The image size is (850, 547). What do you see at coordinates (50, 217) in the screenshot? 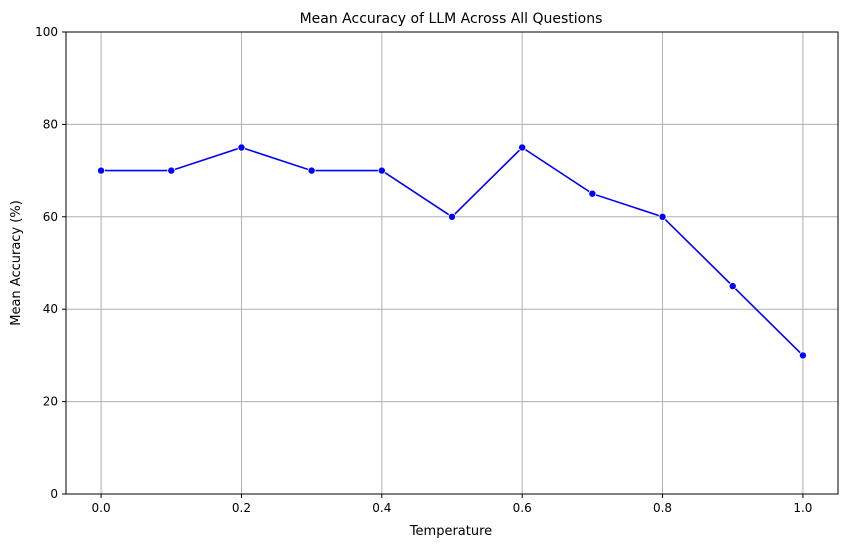
I see `y-tick-label: 60` at bounding box center [50, 217].